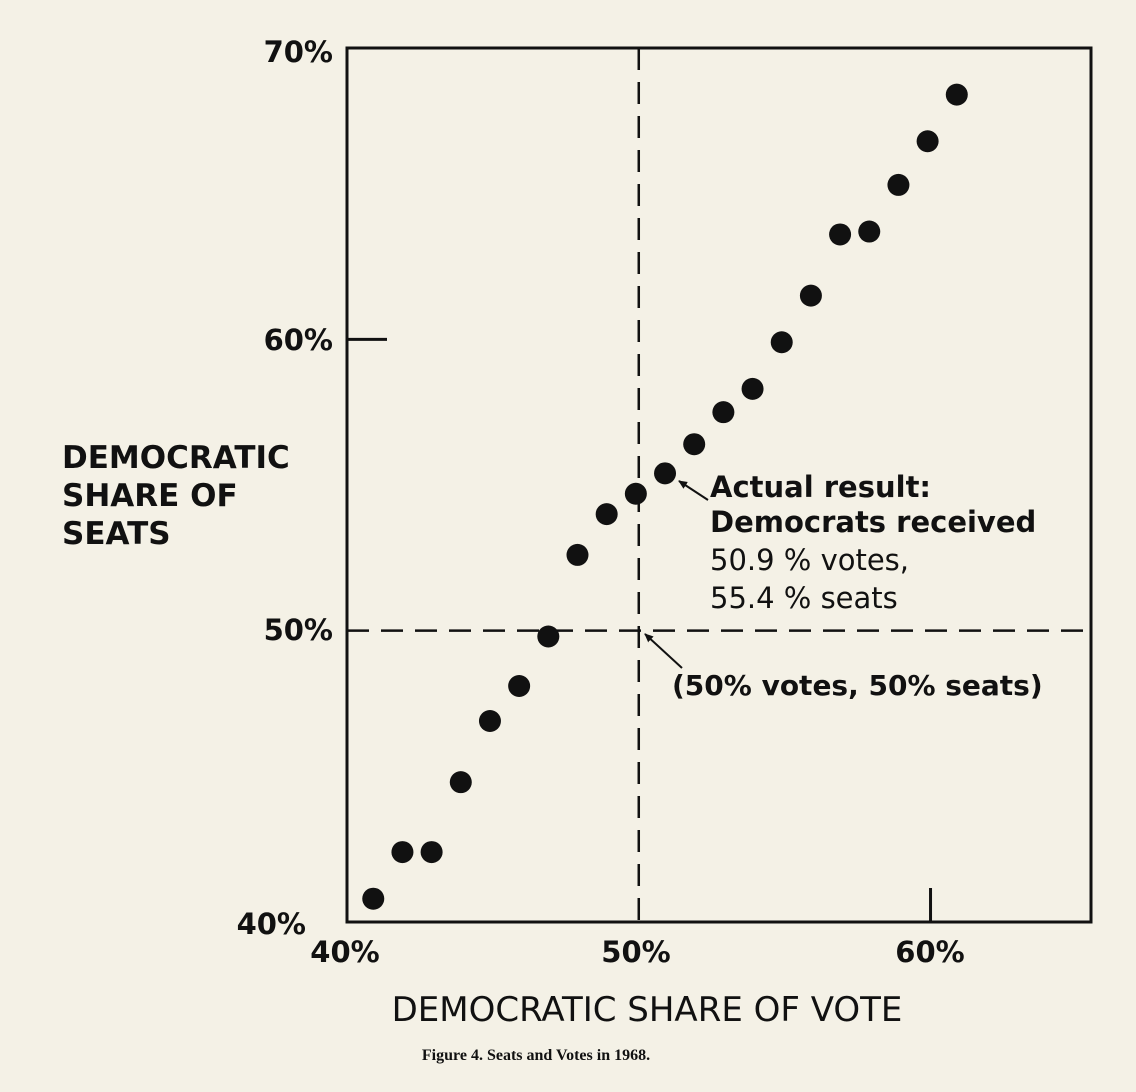 The height and width of the screenshot is (1092, 1136). Describe the element at coordinates (820, 487) in the screenshot. I see `annotation-actual-line-1: Actual result:` at that location.